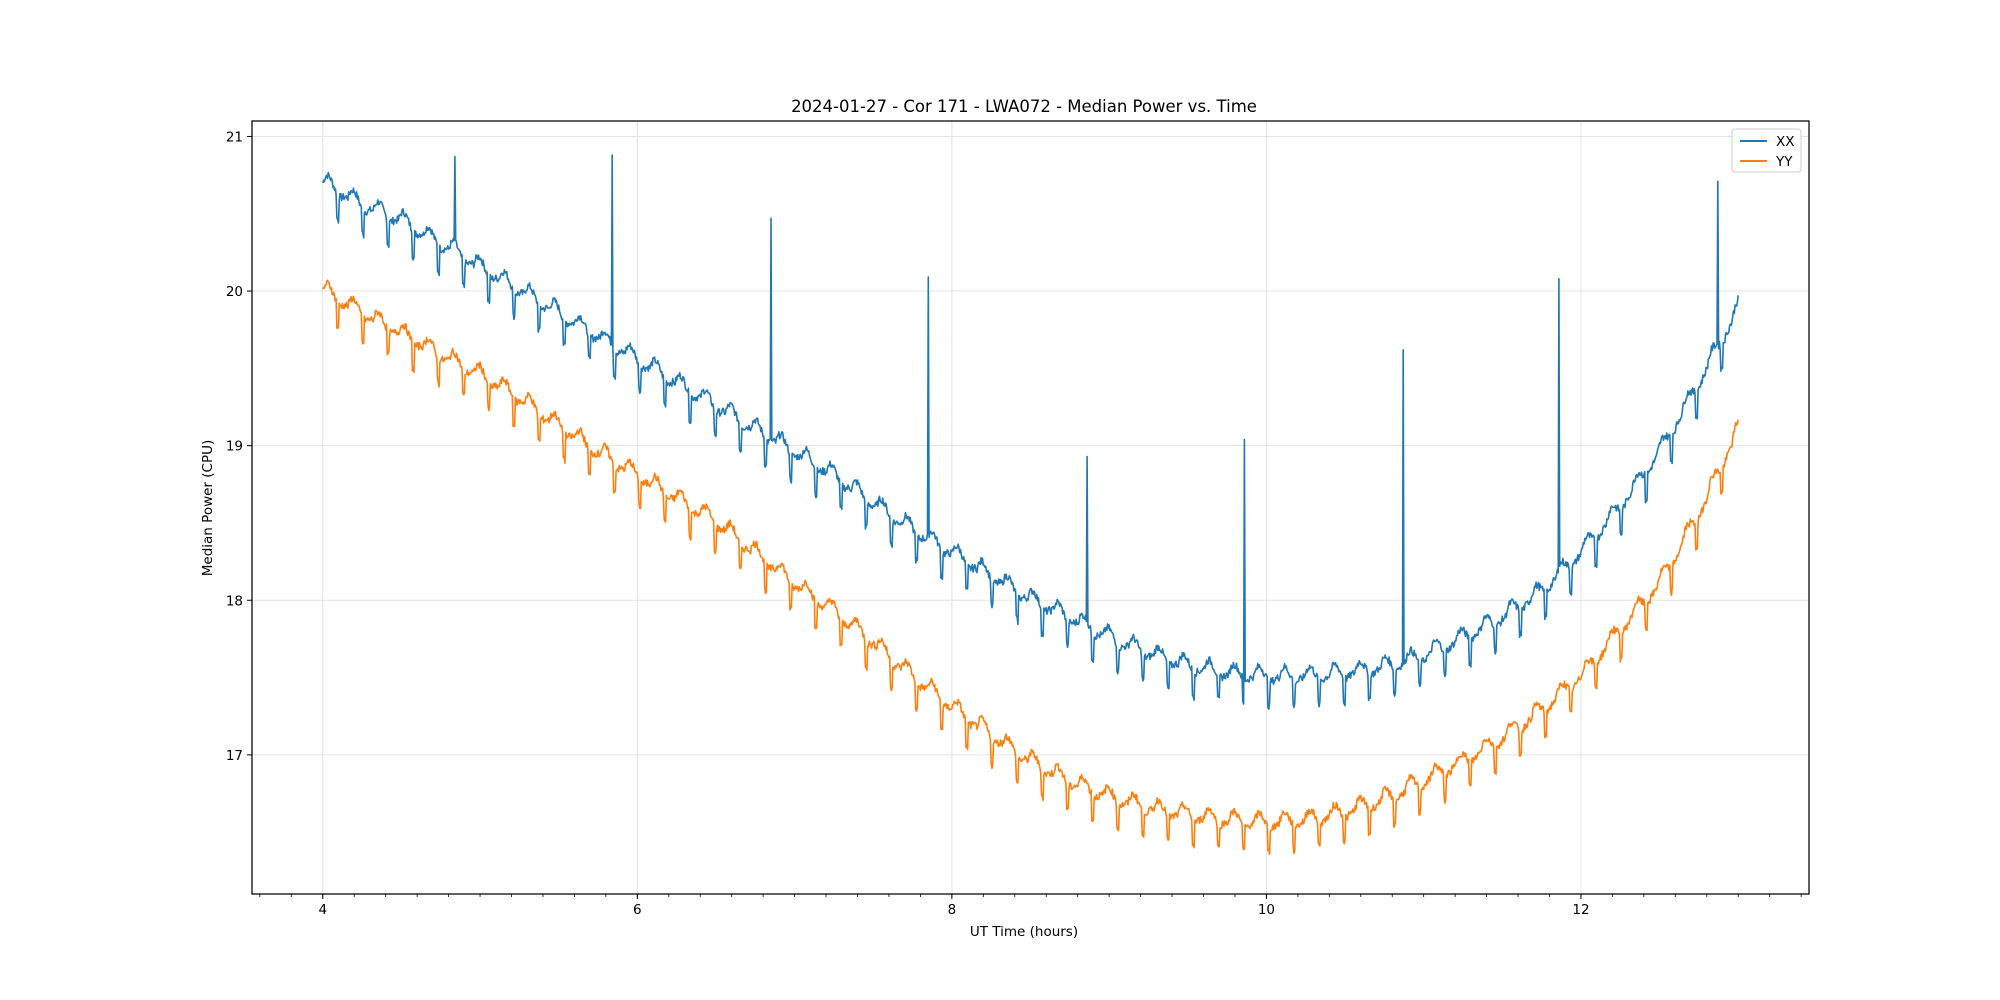 The image size is (2000, 1000). I want to click on y-tick-label: 20, so click(234, 292).